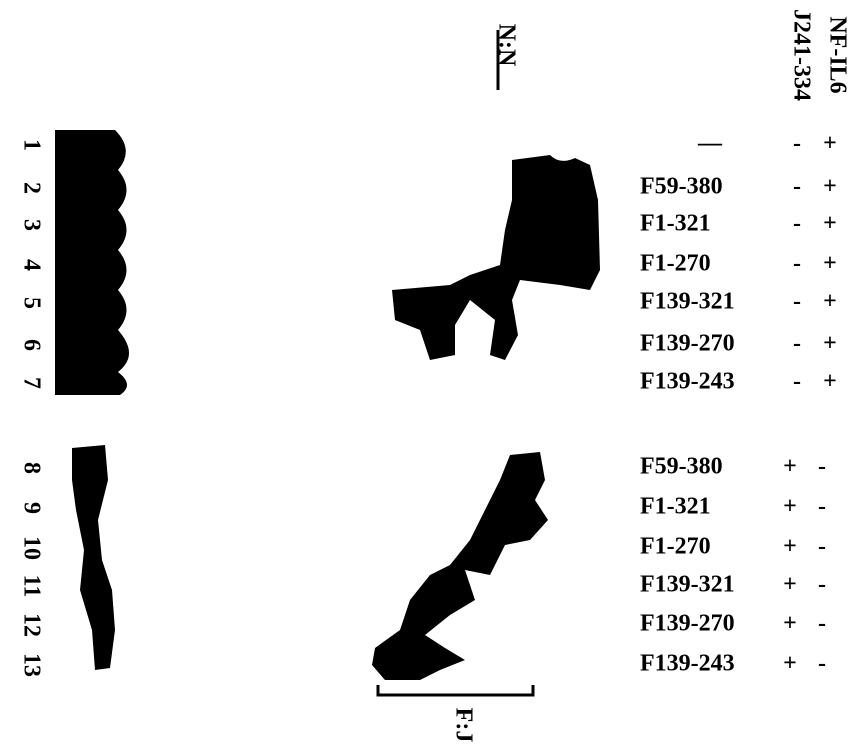 The width and height of the screenshot is (853, 752). What do you see at coordinates (31, 145) in the screenshot?
I see `lane-number: 1` at bounding box center [31, 145].